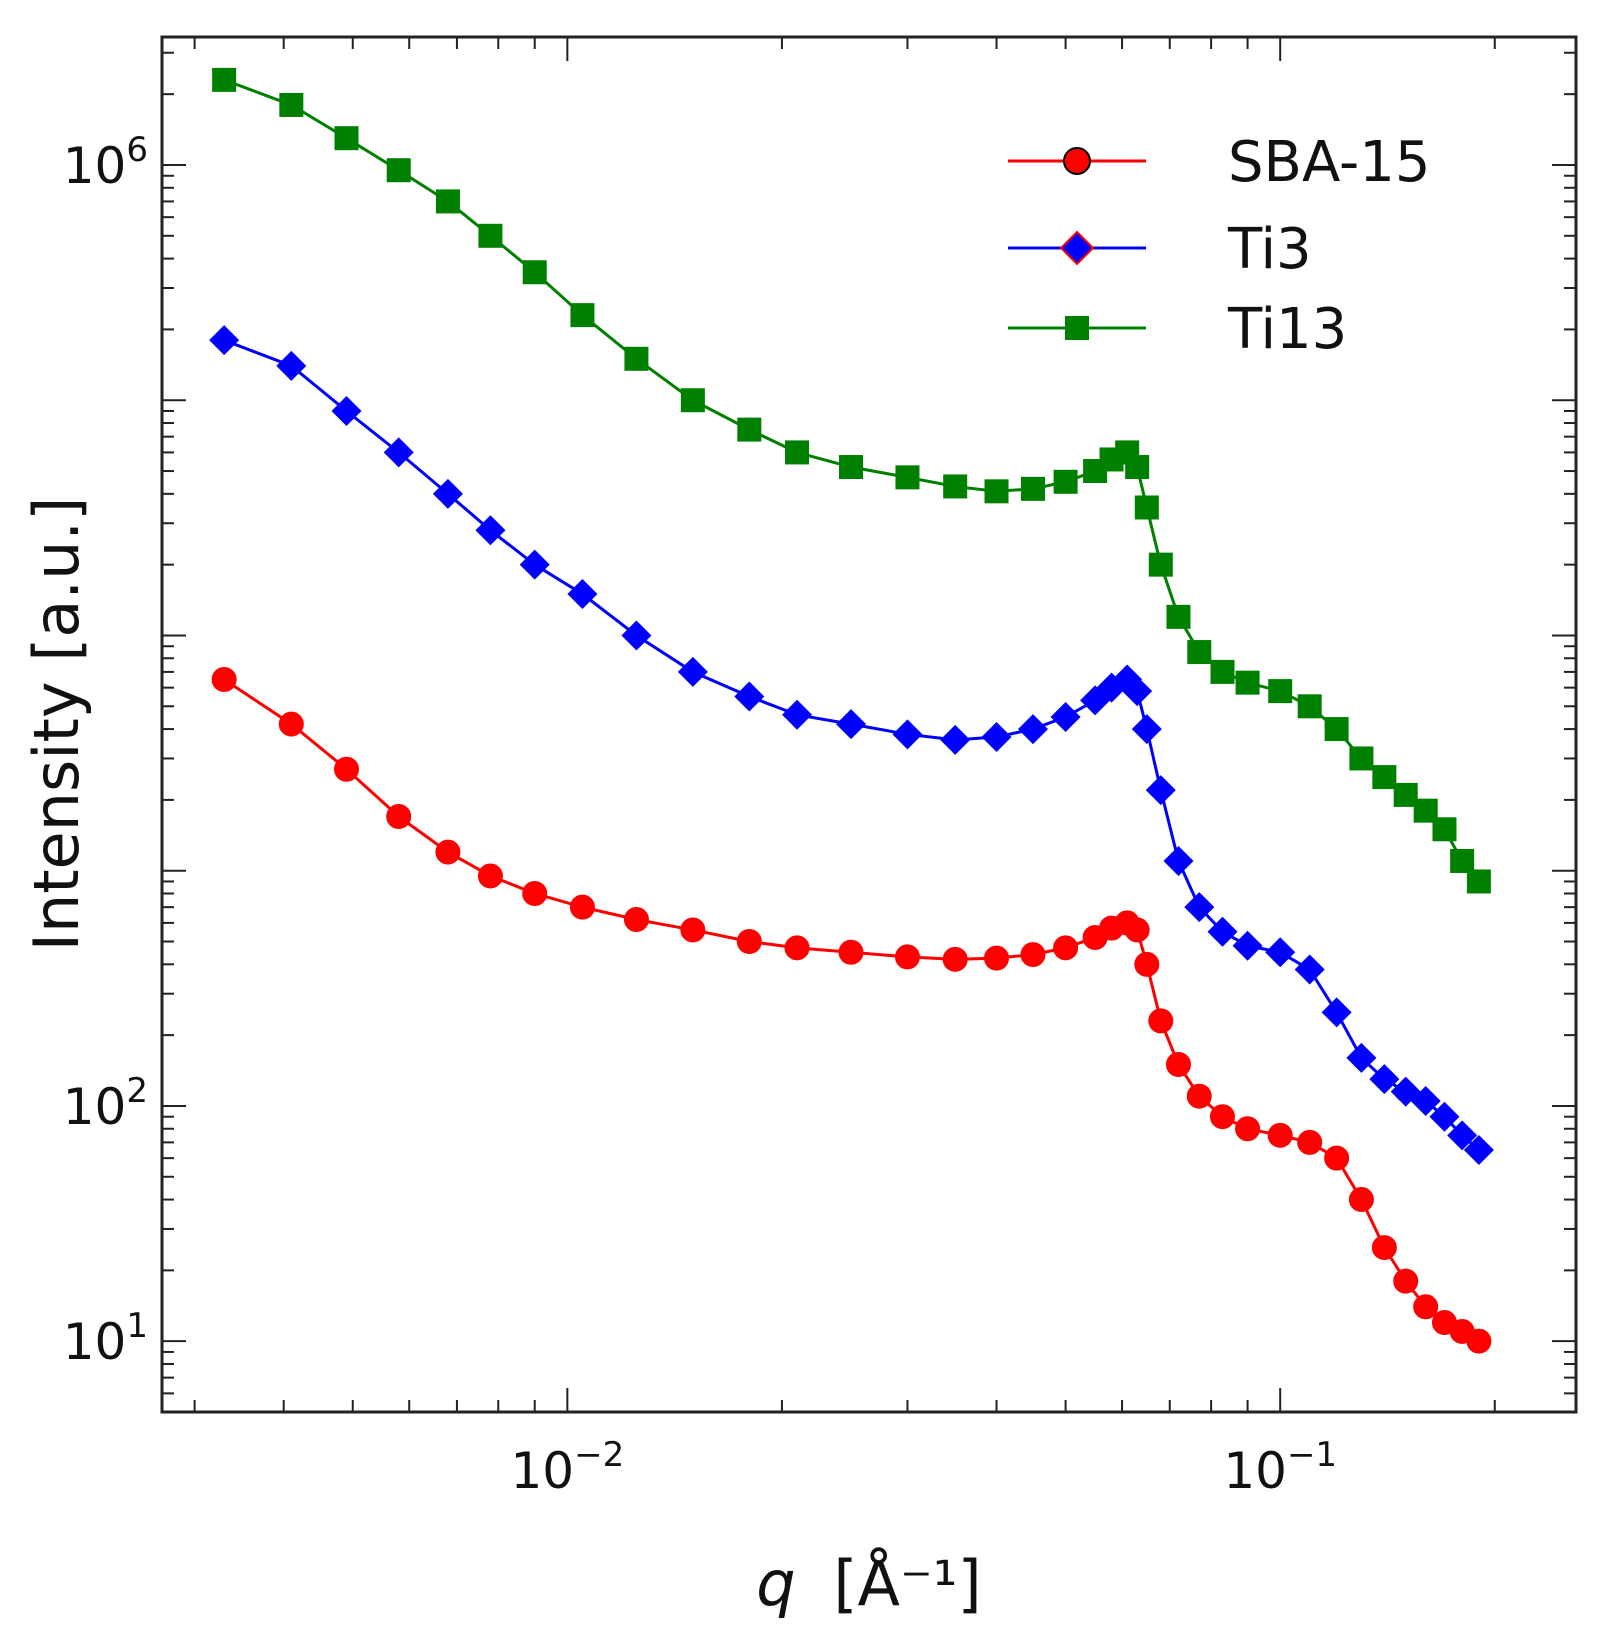 The image size is (1600, 1640). Describe the element at coordinates (1219, 246) in the screenshot. I see `legend: SBA-15 Ti3 Ti13` at that location.